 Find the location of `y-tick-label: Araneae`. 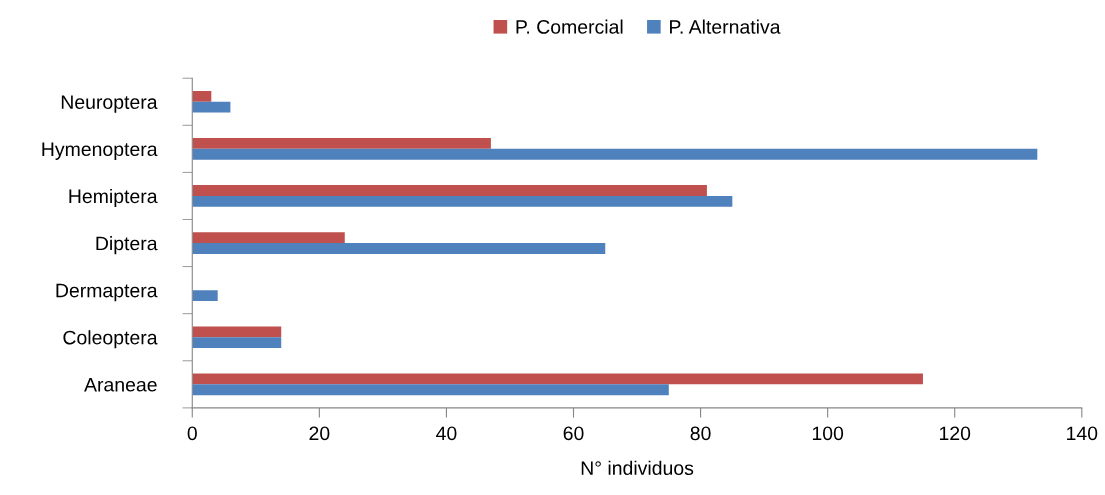

y-tick-label: Araneae is located at coordinates (120, 385).